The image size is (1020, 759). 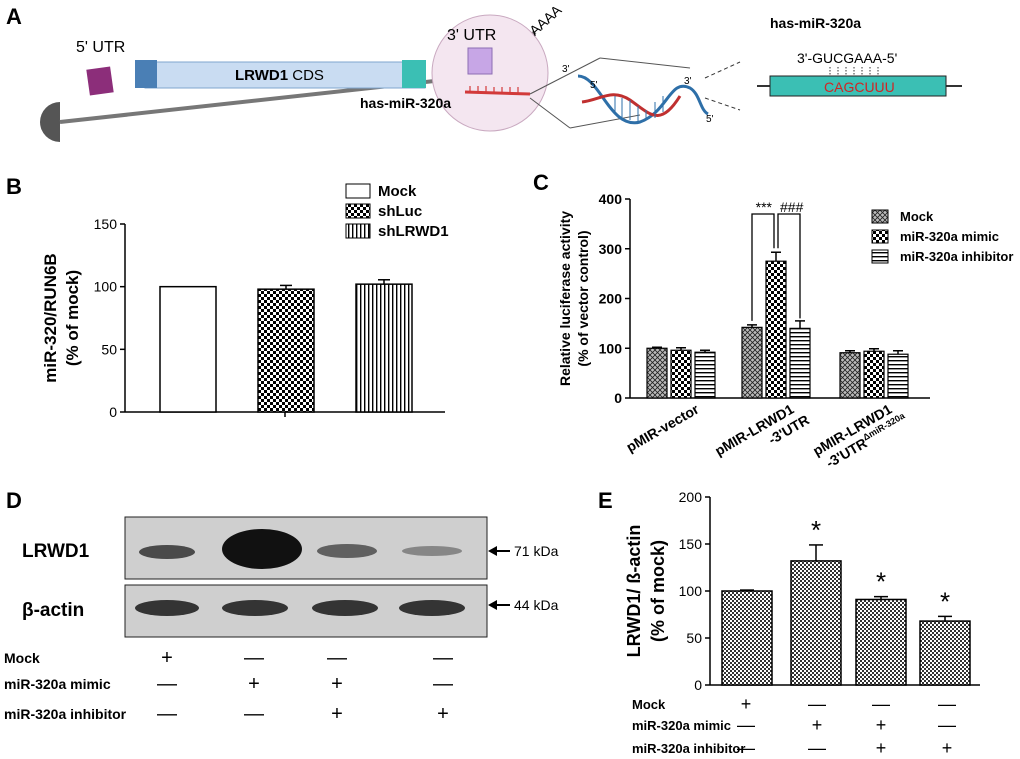 What do you see at coordinates (14, 16) in the screenshot?
I see `panel-letter-a: A` at bounding box center [14, 16].